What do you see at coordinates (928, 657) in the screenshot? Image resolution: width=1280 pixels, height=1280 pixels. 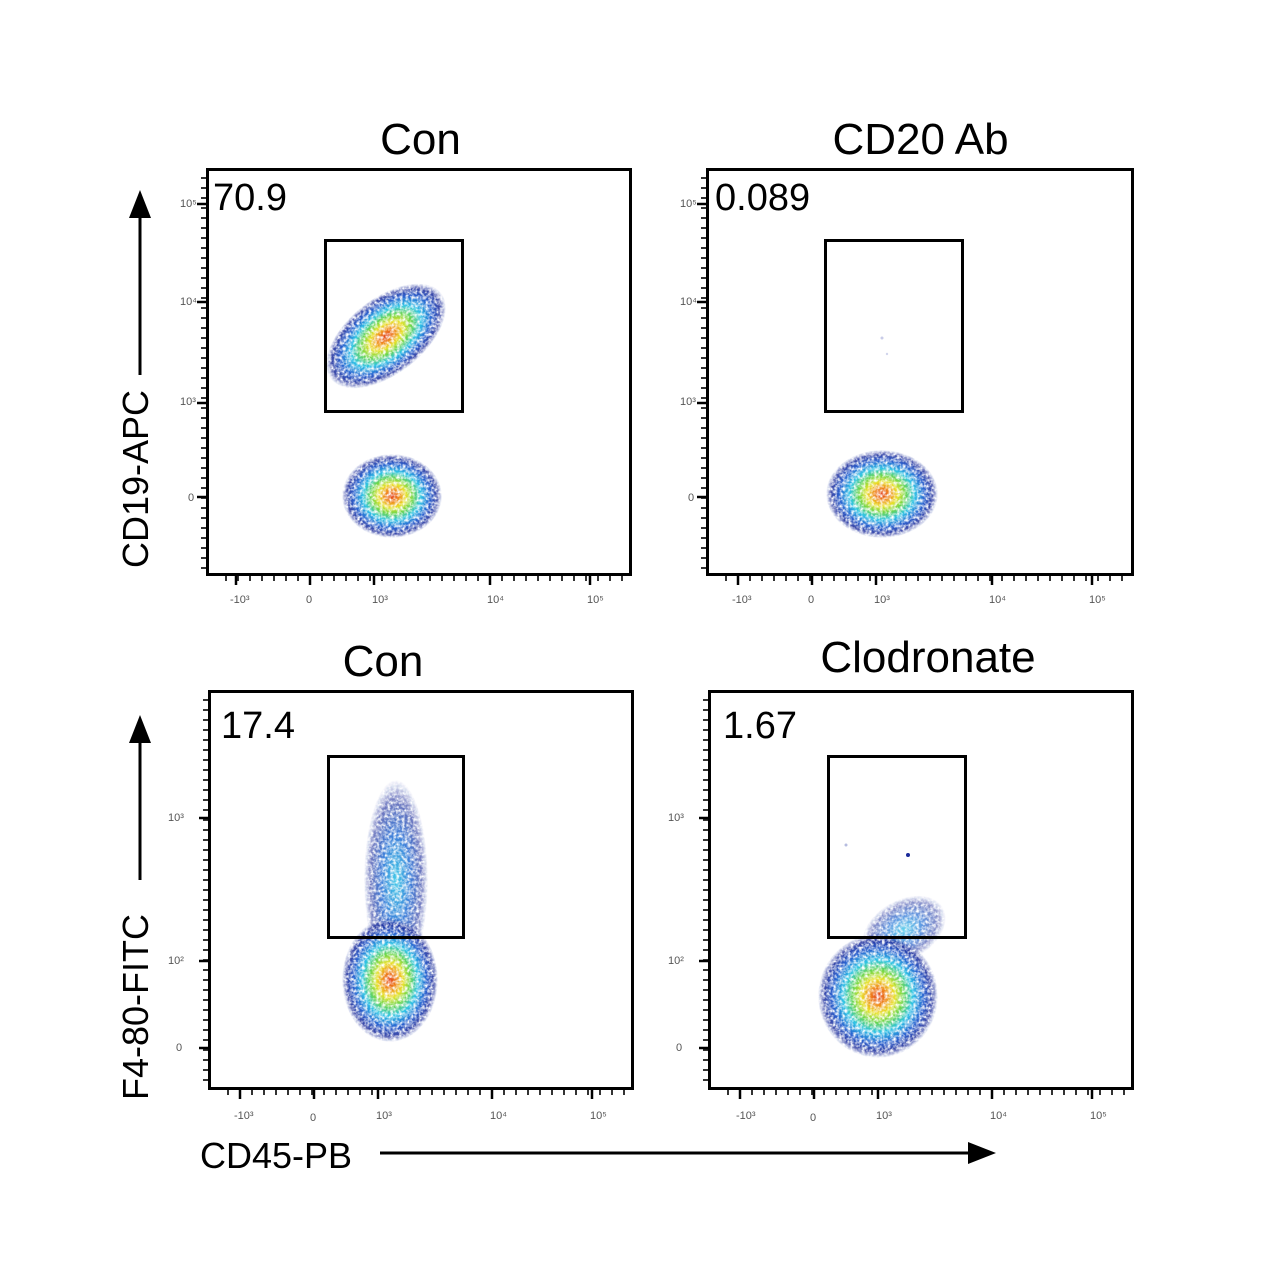 I see `panel-title: Clodronate` at bounding box center [928, 657].